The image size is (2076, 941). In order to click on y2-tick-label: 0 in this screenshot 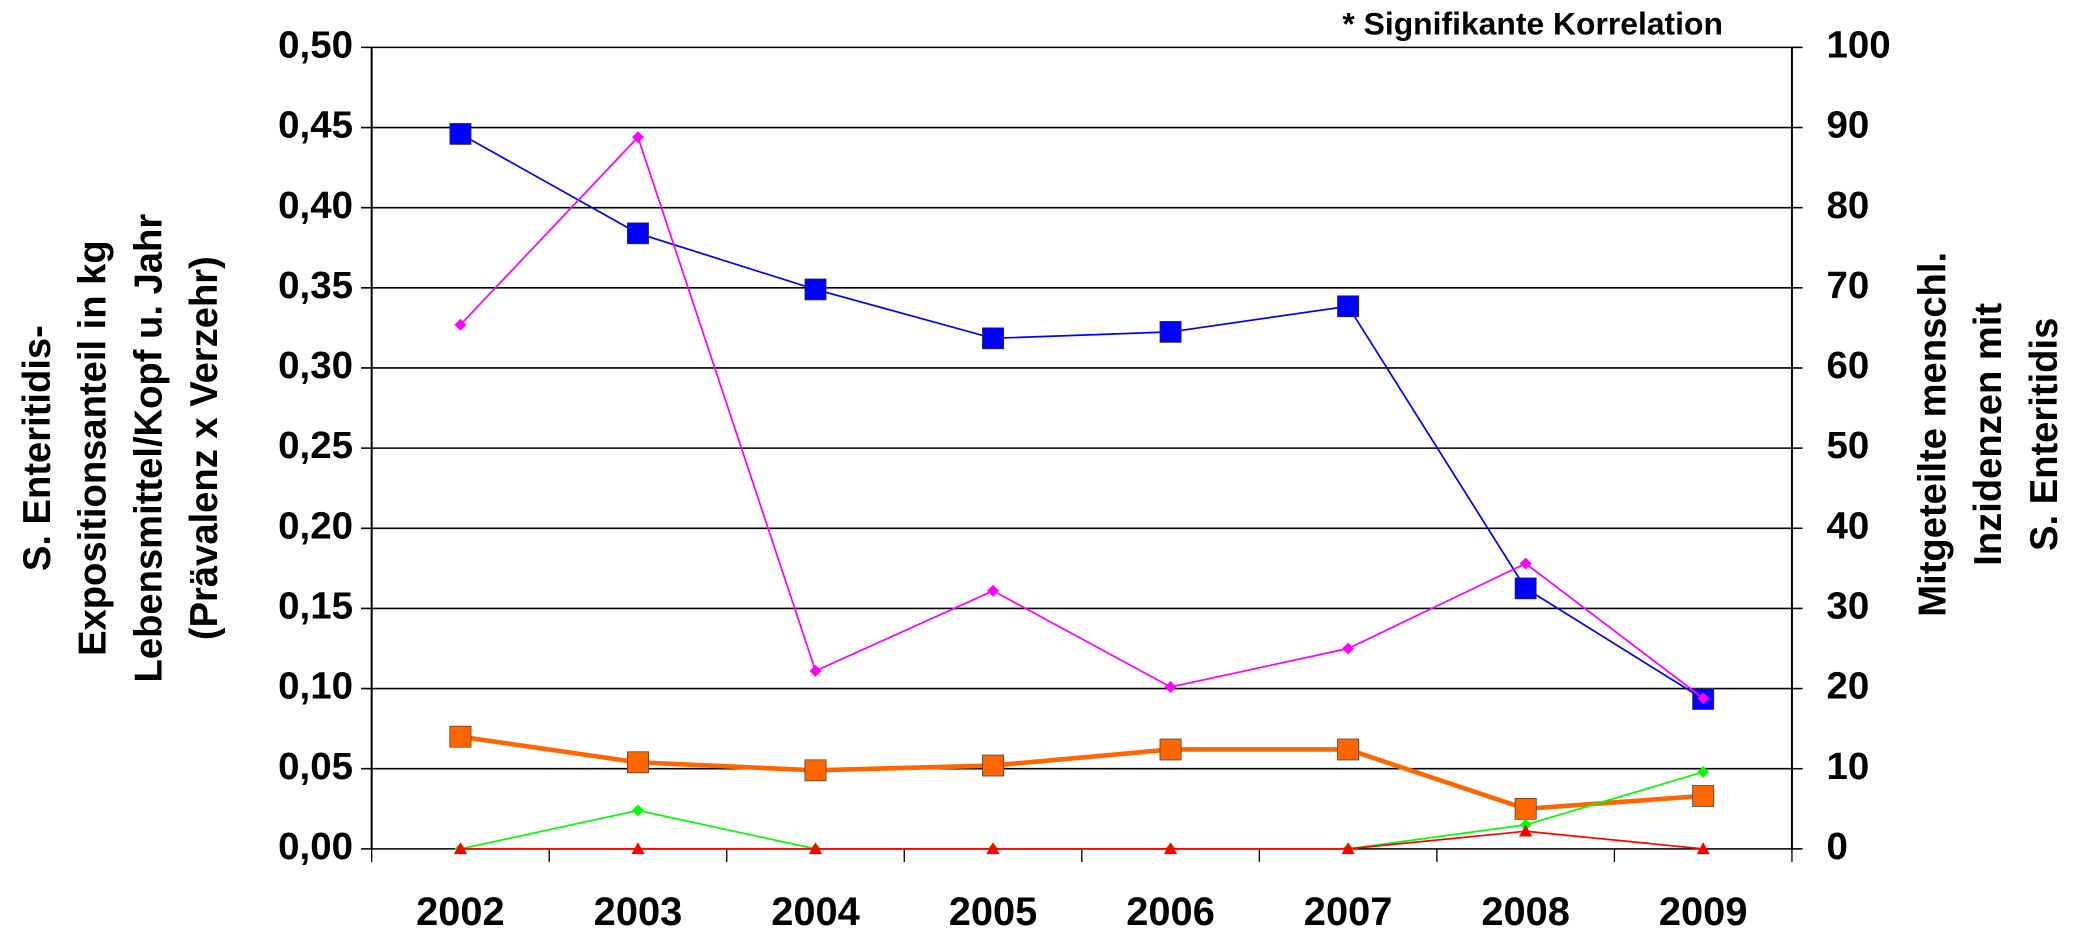, I will do `click(1836, 846)`.